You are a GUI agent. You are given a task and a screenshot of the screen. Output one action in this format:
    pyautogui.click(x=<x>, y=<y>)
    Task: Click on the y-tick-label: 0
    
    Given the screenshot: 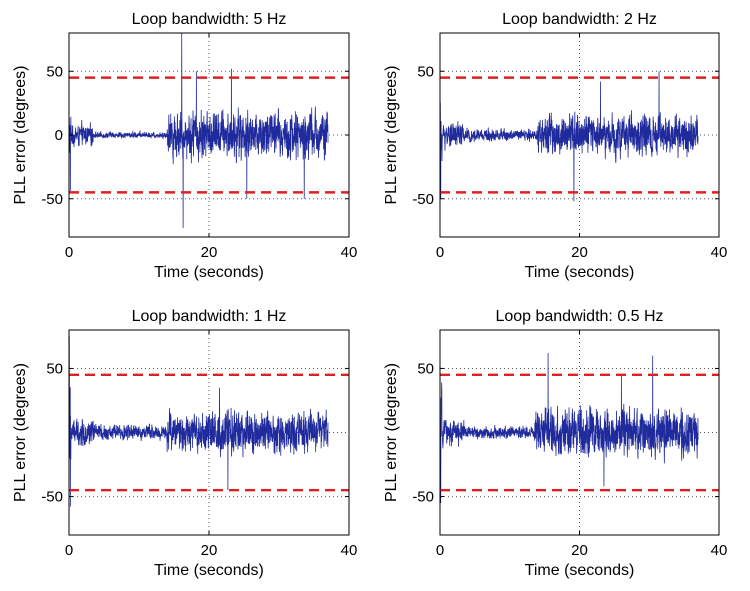 What is the action you would take?
    pyautogui.click(x=59, y=135)
    